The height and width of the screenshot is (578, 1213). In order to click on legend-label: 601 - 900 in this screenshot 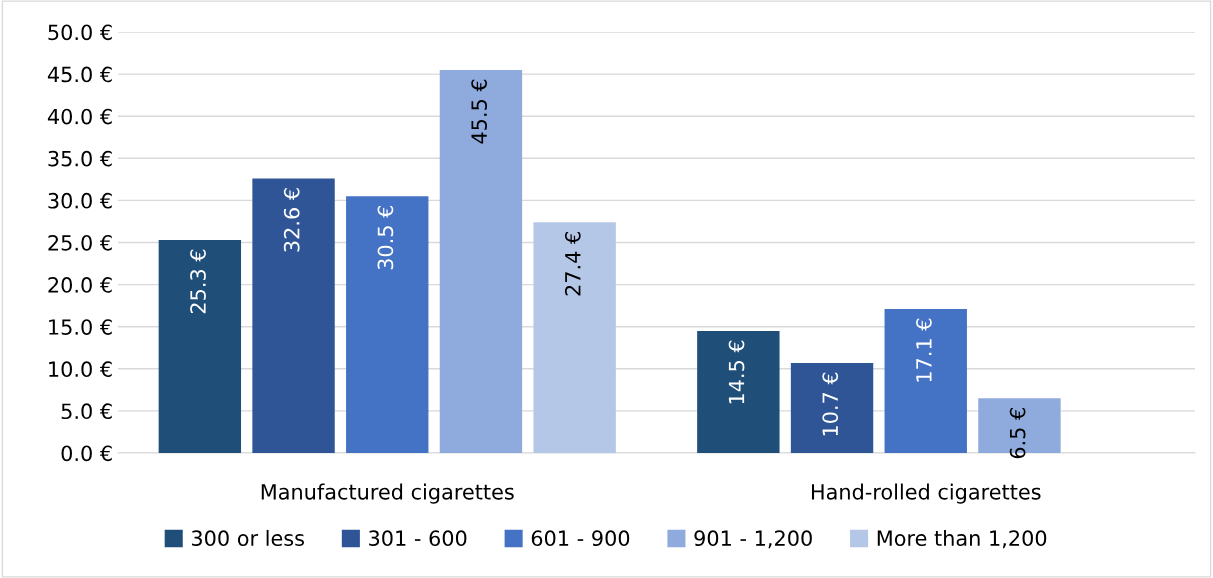, I will do `click(580, 538)`.